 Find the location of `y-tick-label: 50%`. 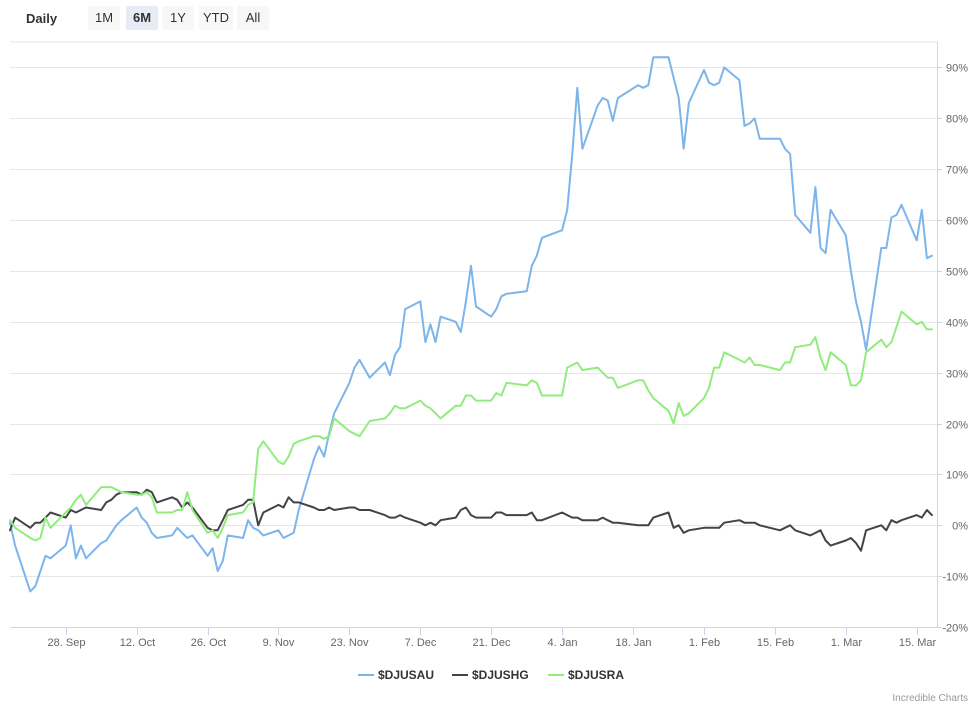

y-tick-label: 50% is located at coordinates (957, 273).